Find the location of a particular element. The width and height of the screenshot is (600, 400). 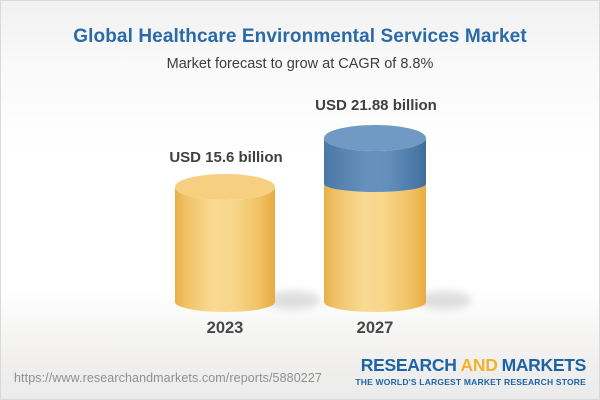

cylinder-2027-base-segment is located at coordinates (375, 248).